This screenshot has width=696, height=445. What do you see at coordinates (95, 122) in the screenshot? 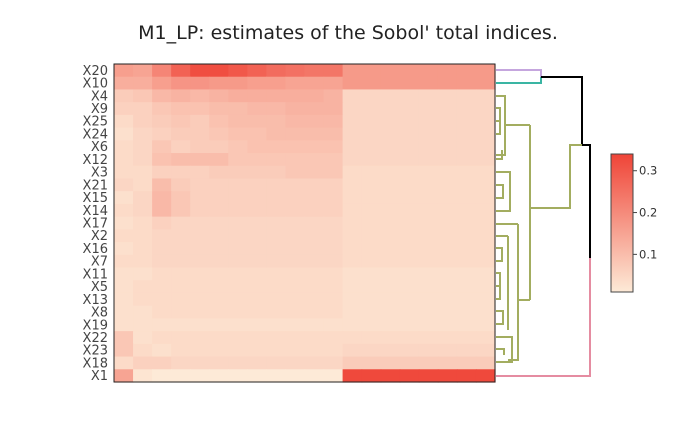
I see `y-tick-label: X25` at bounding box center [95, 122].